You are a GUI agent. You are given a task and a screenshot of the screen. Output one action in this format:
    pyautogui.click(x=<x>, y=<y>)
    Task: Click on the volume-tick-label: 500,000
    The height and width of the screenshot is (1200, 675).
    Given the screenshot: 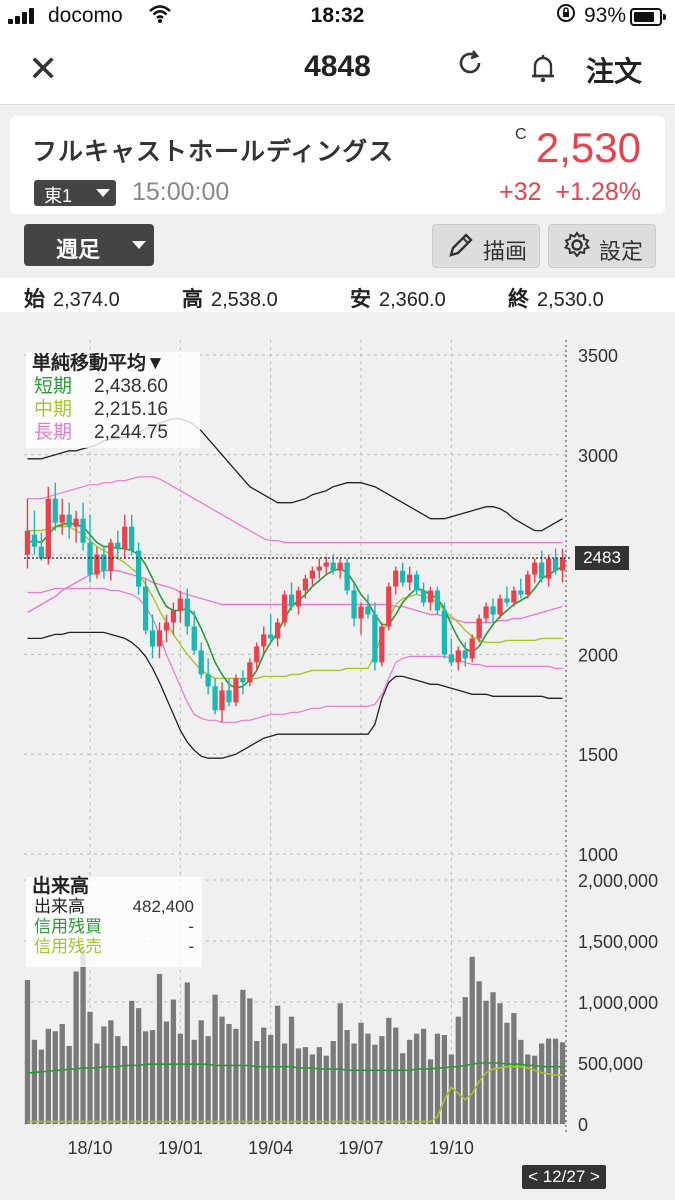 What is the action you would take?
    pyautogui.click(x=610, y=1064)
    